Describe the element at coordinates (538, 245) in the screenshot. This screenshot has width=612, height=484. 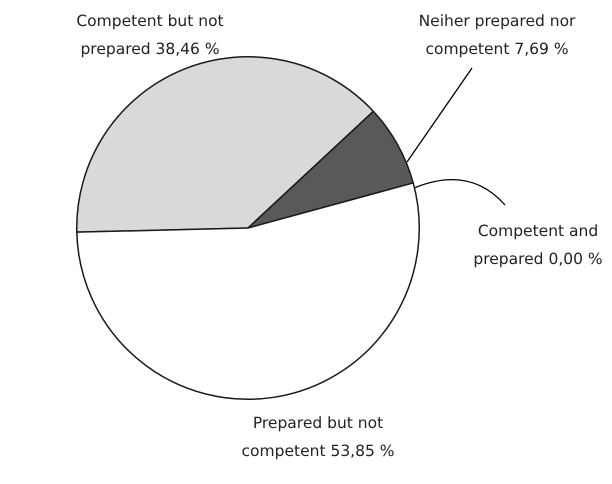
I see `category-label: Competent and prepared 0,00 %` at that location.